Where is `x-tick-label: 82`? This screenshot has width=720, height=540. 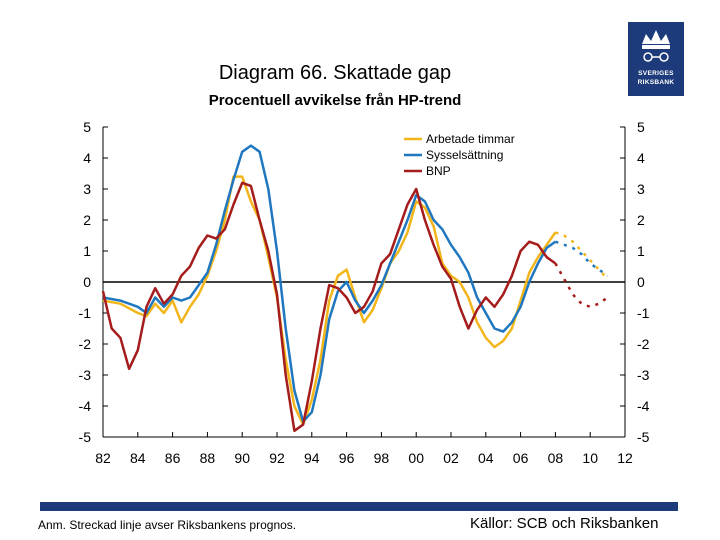
x-tick-label: 82 is located at coordinates (103, 458).